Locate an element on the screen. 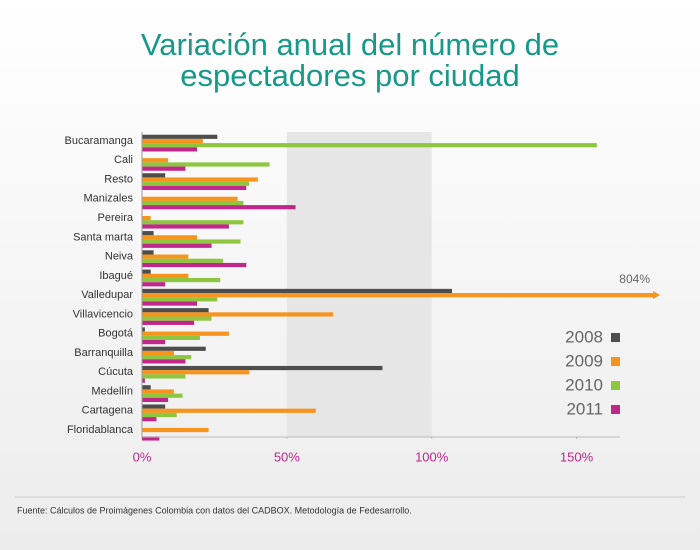 This screenshot has height=550, width=700. y-tick-label: Cúcuta is located at coordinates (116, 372).